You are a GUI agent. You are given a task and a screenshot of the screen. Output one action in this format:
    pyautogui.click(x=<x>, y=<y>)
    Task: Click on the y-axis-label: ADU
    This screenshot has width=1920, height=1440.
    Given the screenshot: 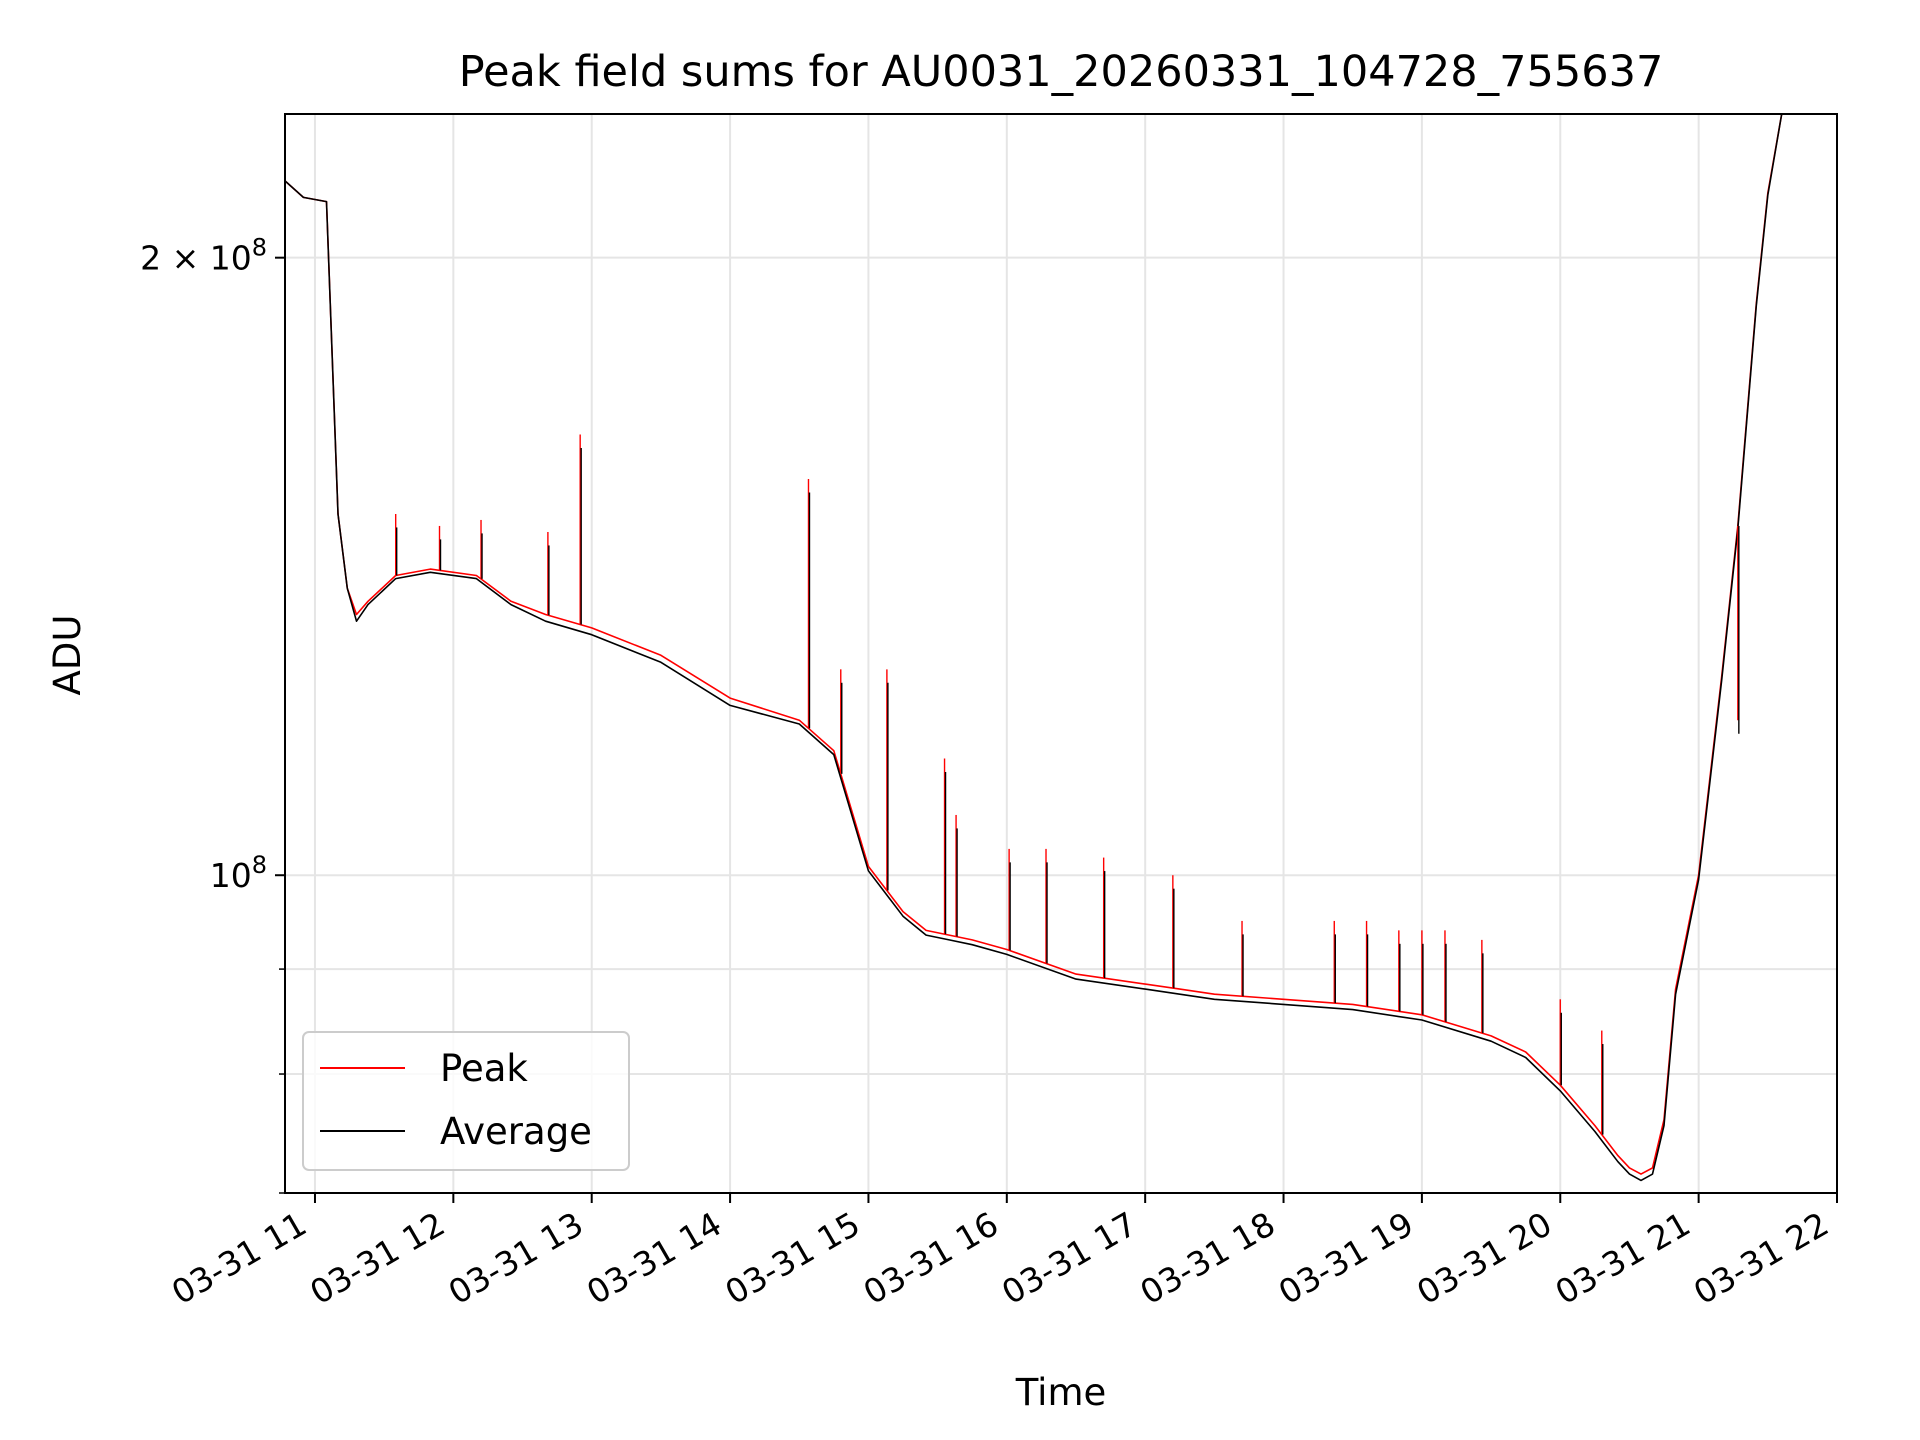 What is the action you would take?
    pyautogui.click(x=67, y=655)
    